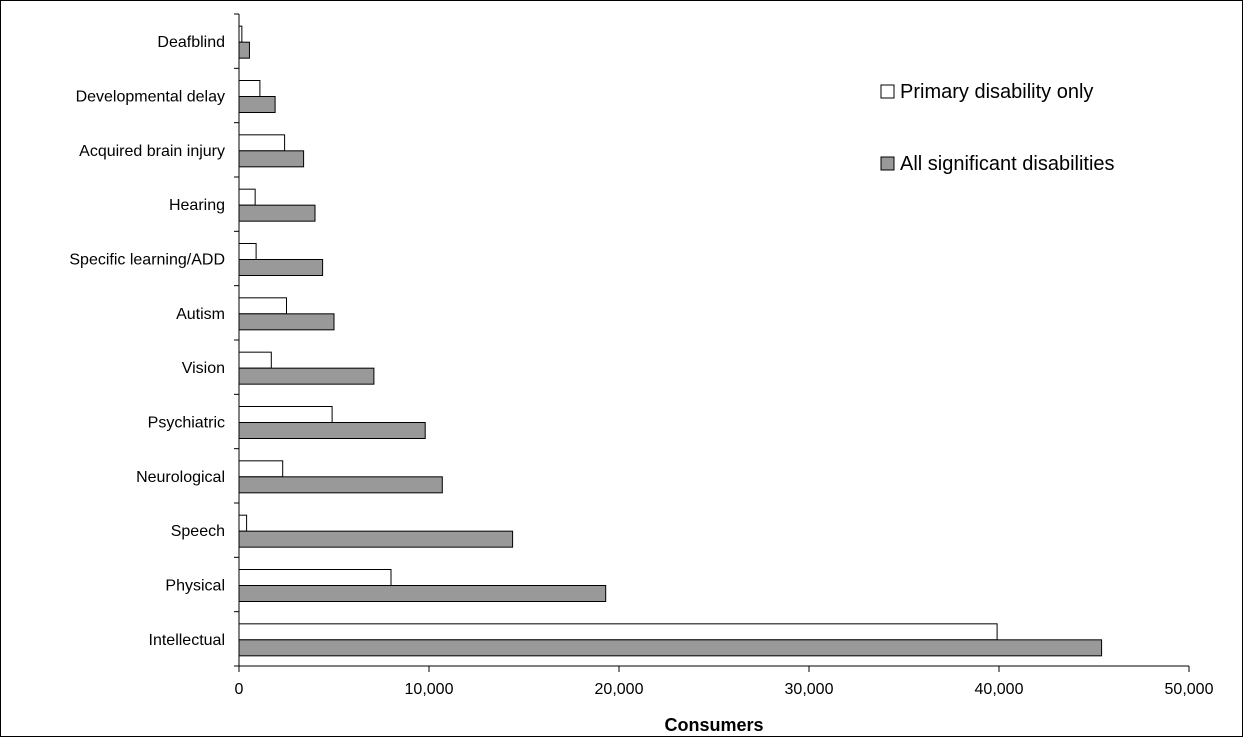 Image resolution: width=1243 pixels, height=737 pixels. What do you see at coordinates (195, 586) in the screenshot?
I see `category-label: Physical` at bounding box center [195, 586].